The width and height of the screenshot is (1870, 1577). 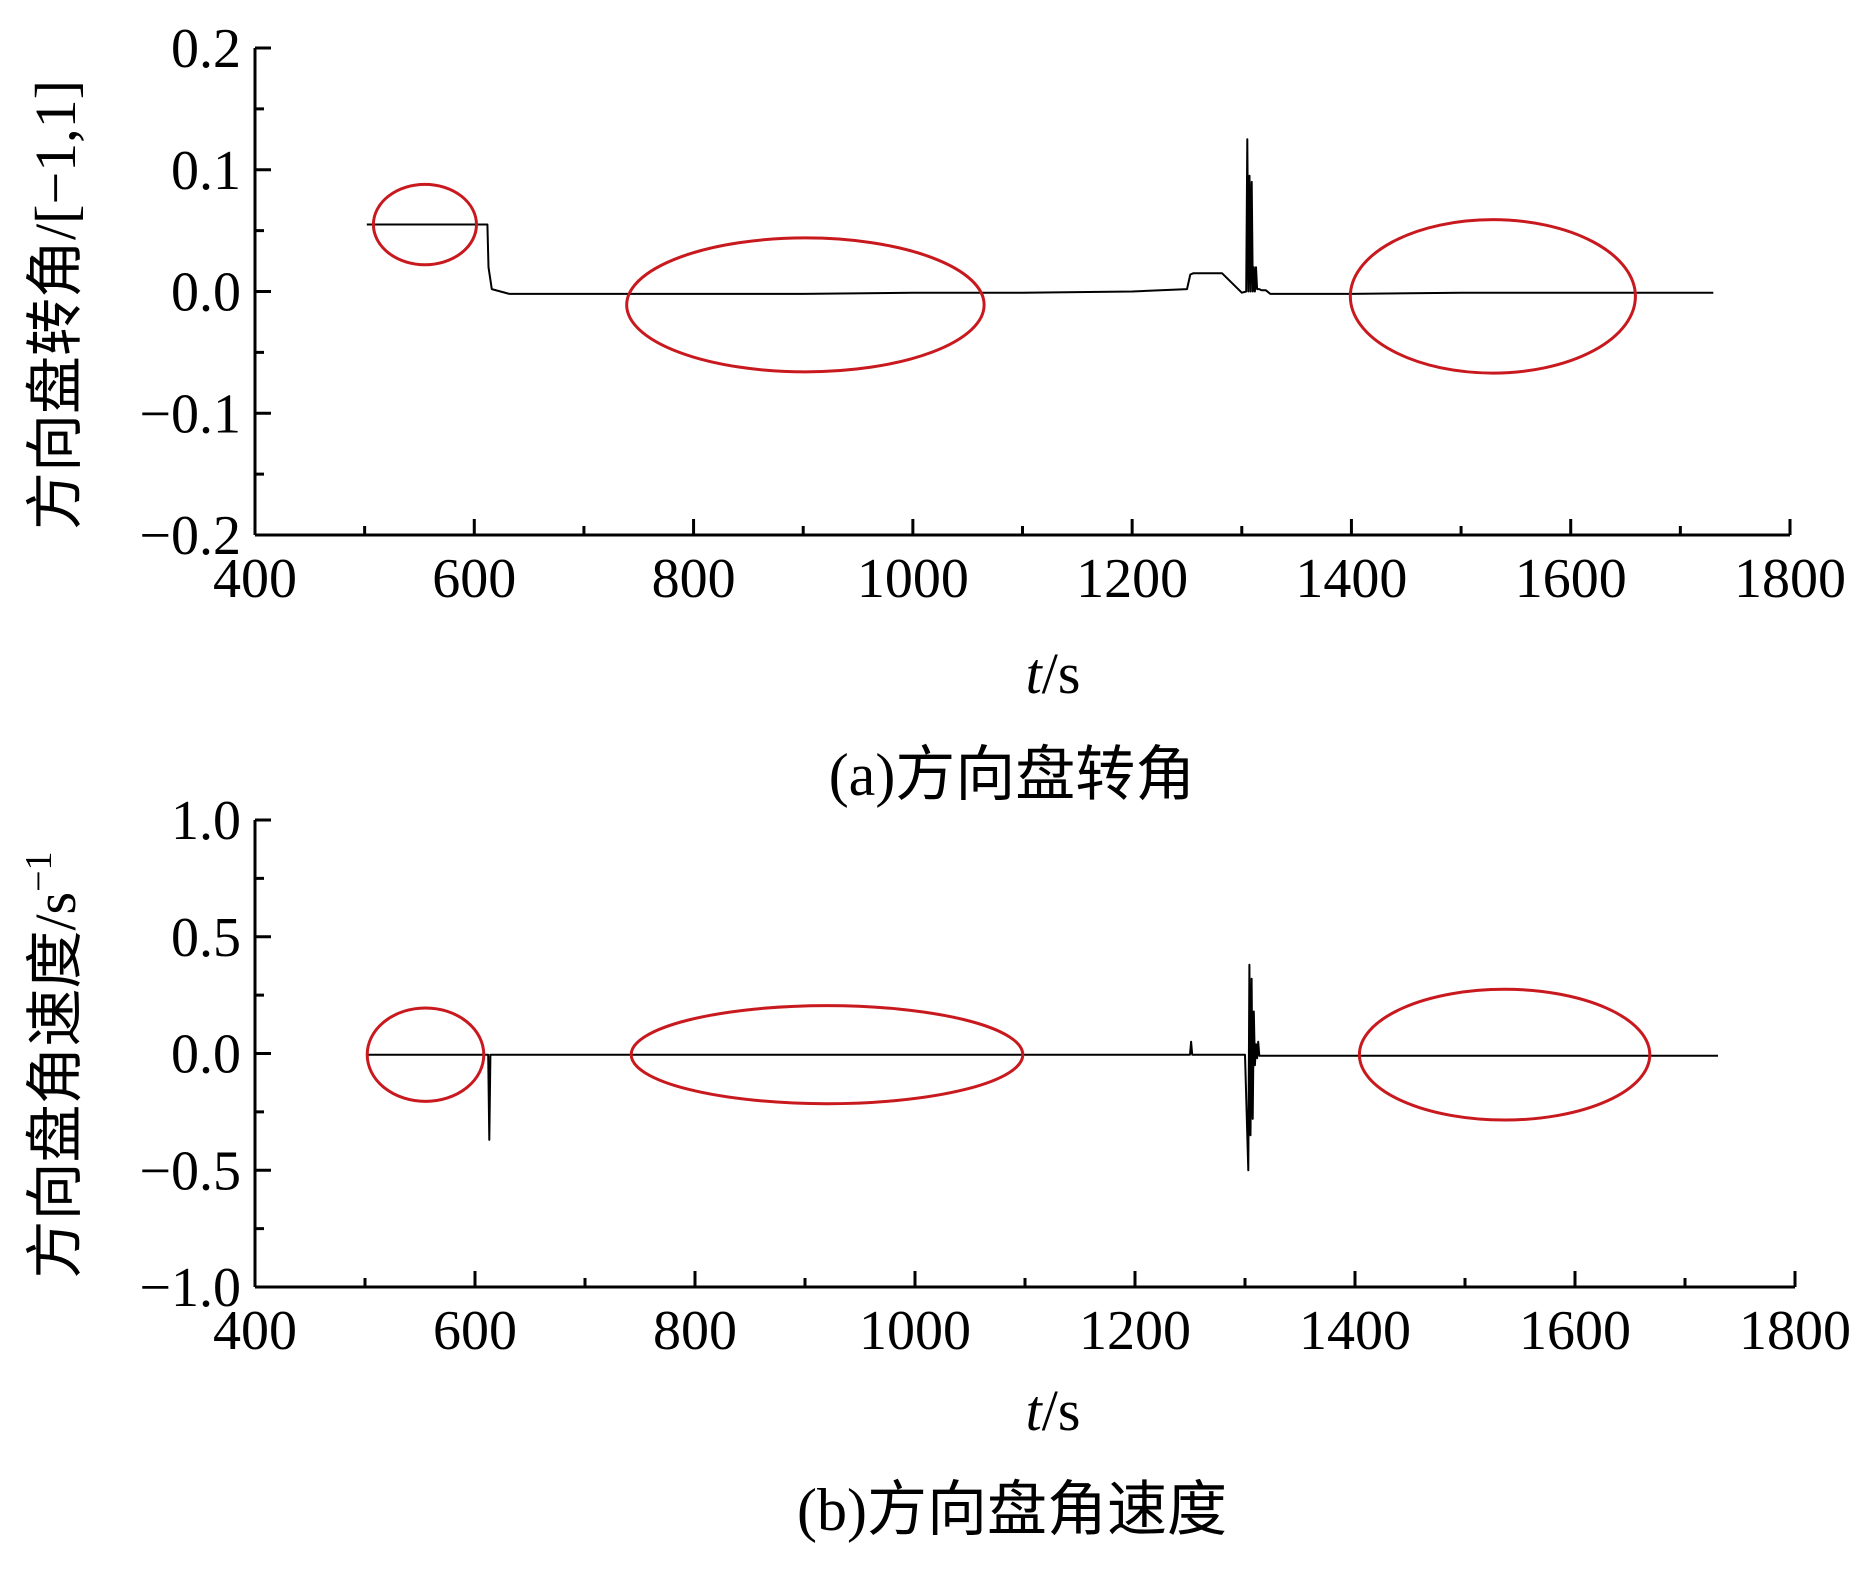 What do you see at coordinates (1029, 579) in the screenshot?
I see `x-tick-labels-a: 400 600 800 1000 1200 1400 1600 1800` at bounding box center [1029, 579].